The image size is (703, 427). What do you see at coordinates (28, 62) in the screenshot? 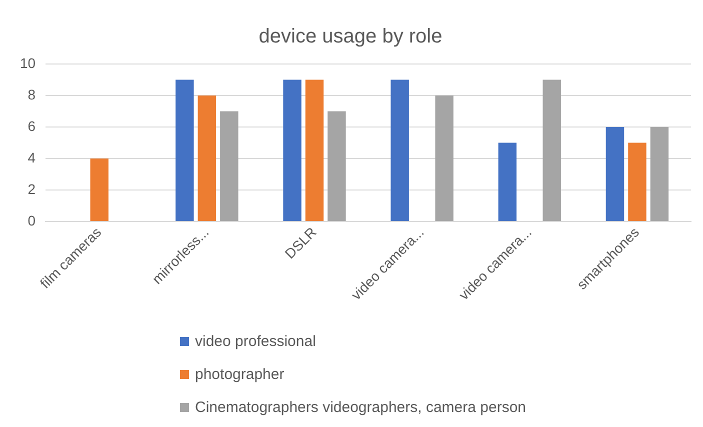
I see `y-tick-label: 10` at bounding box center [28, 62].